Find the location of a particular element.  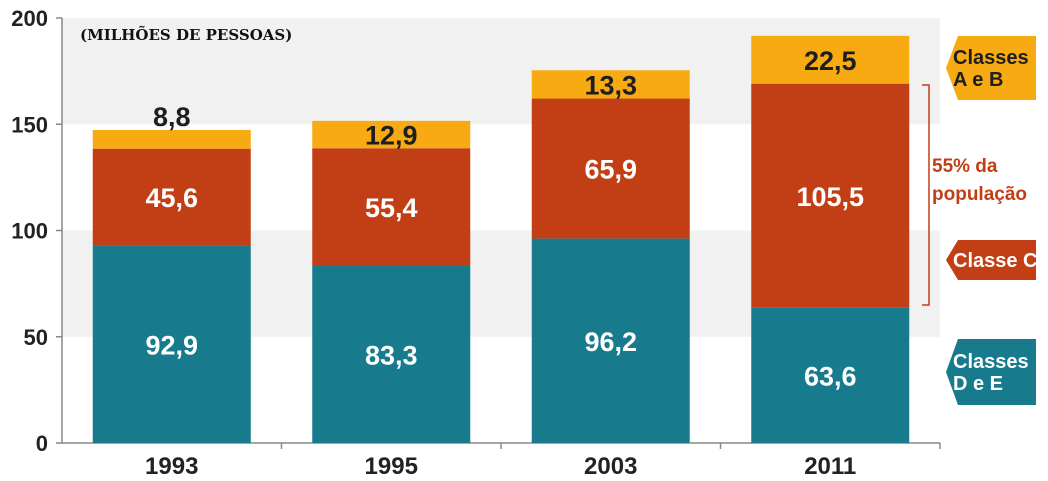

y-tick-label: 100 is located at coordinates (29, 231).